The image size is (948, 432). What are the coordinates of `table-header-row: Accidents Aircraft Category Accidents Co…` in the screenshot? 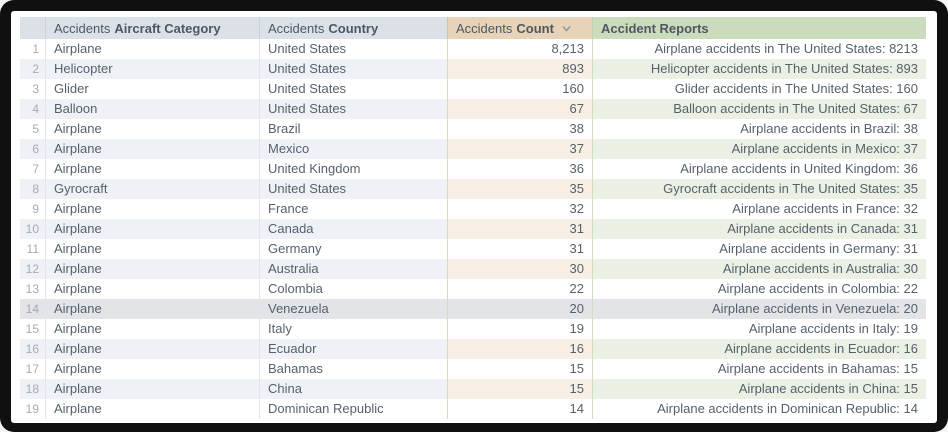 It's located at (473, 28).